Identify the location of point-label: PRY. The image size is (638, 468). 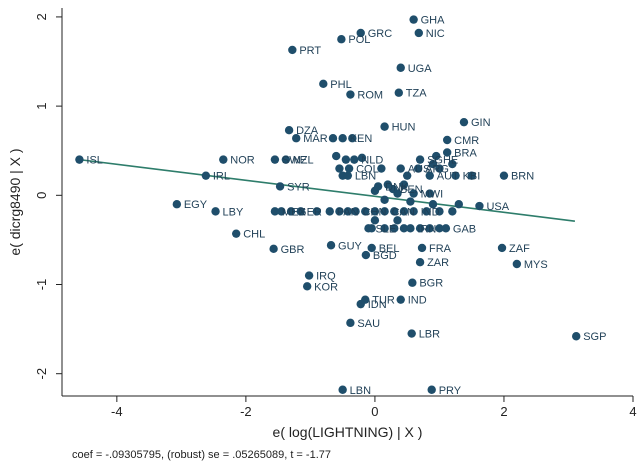
(450, 391).